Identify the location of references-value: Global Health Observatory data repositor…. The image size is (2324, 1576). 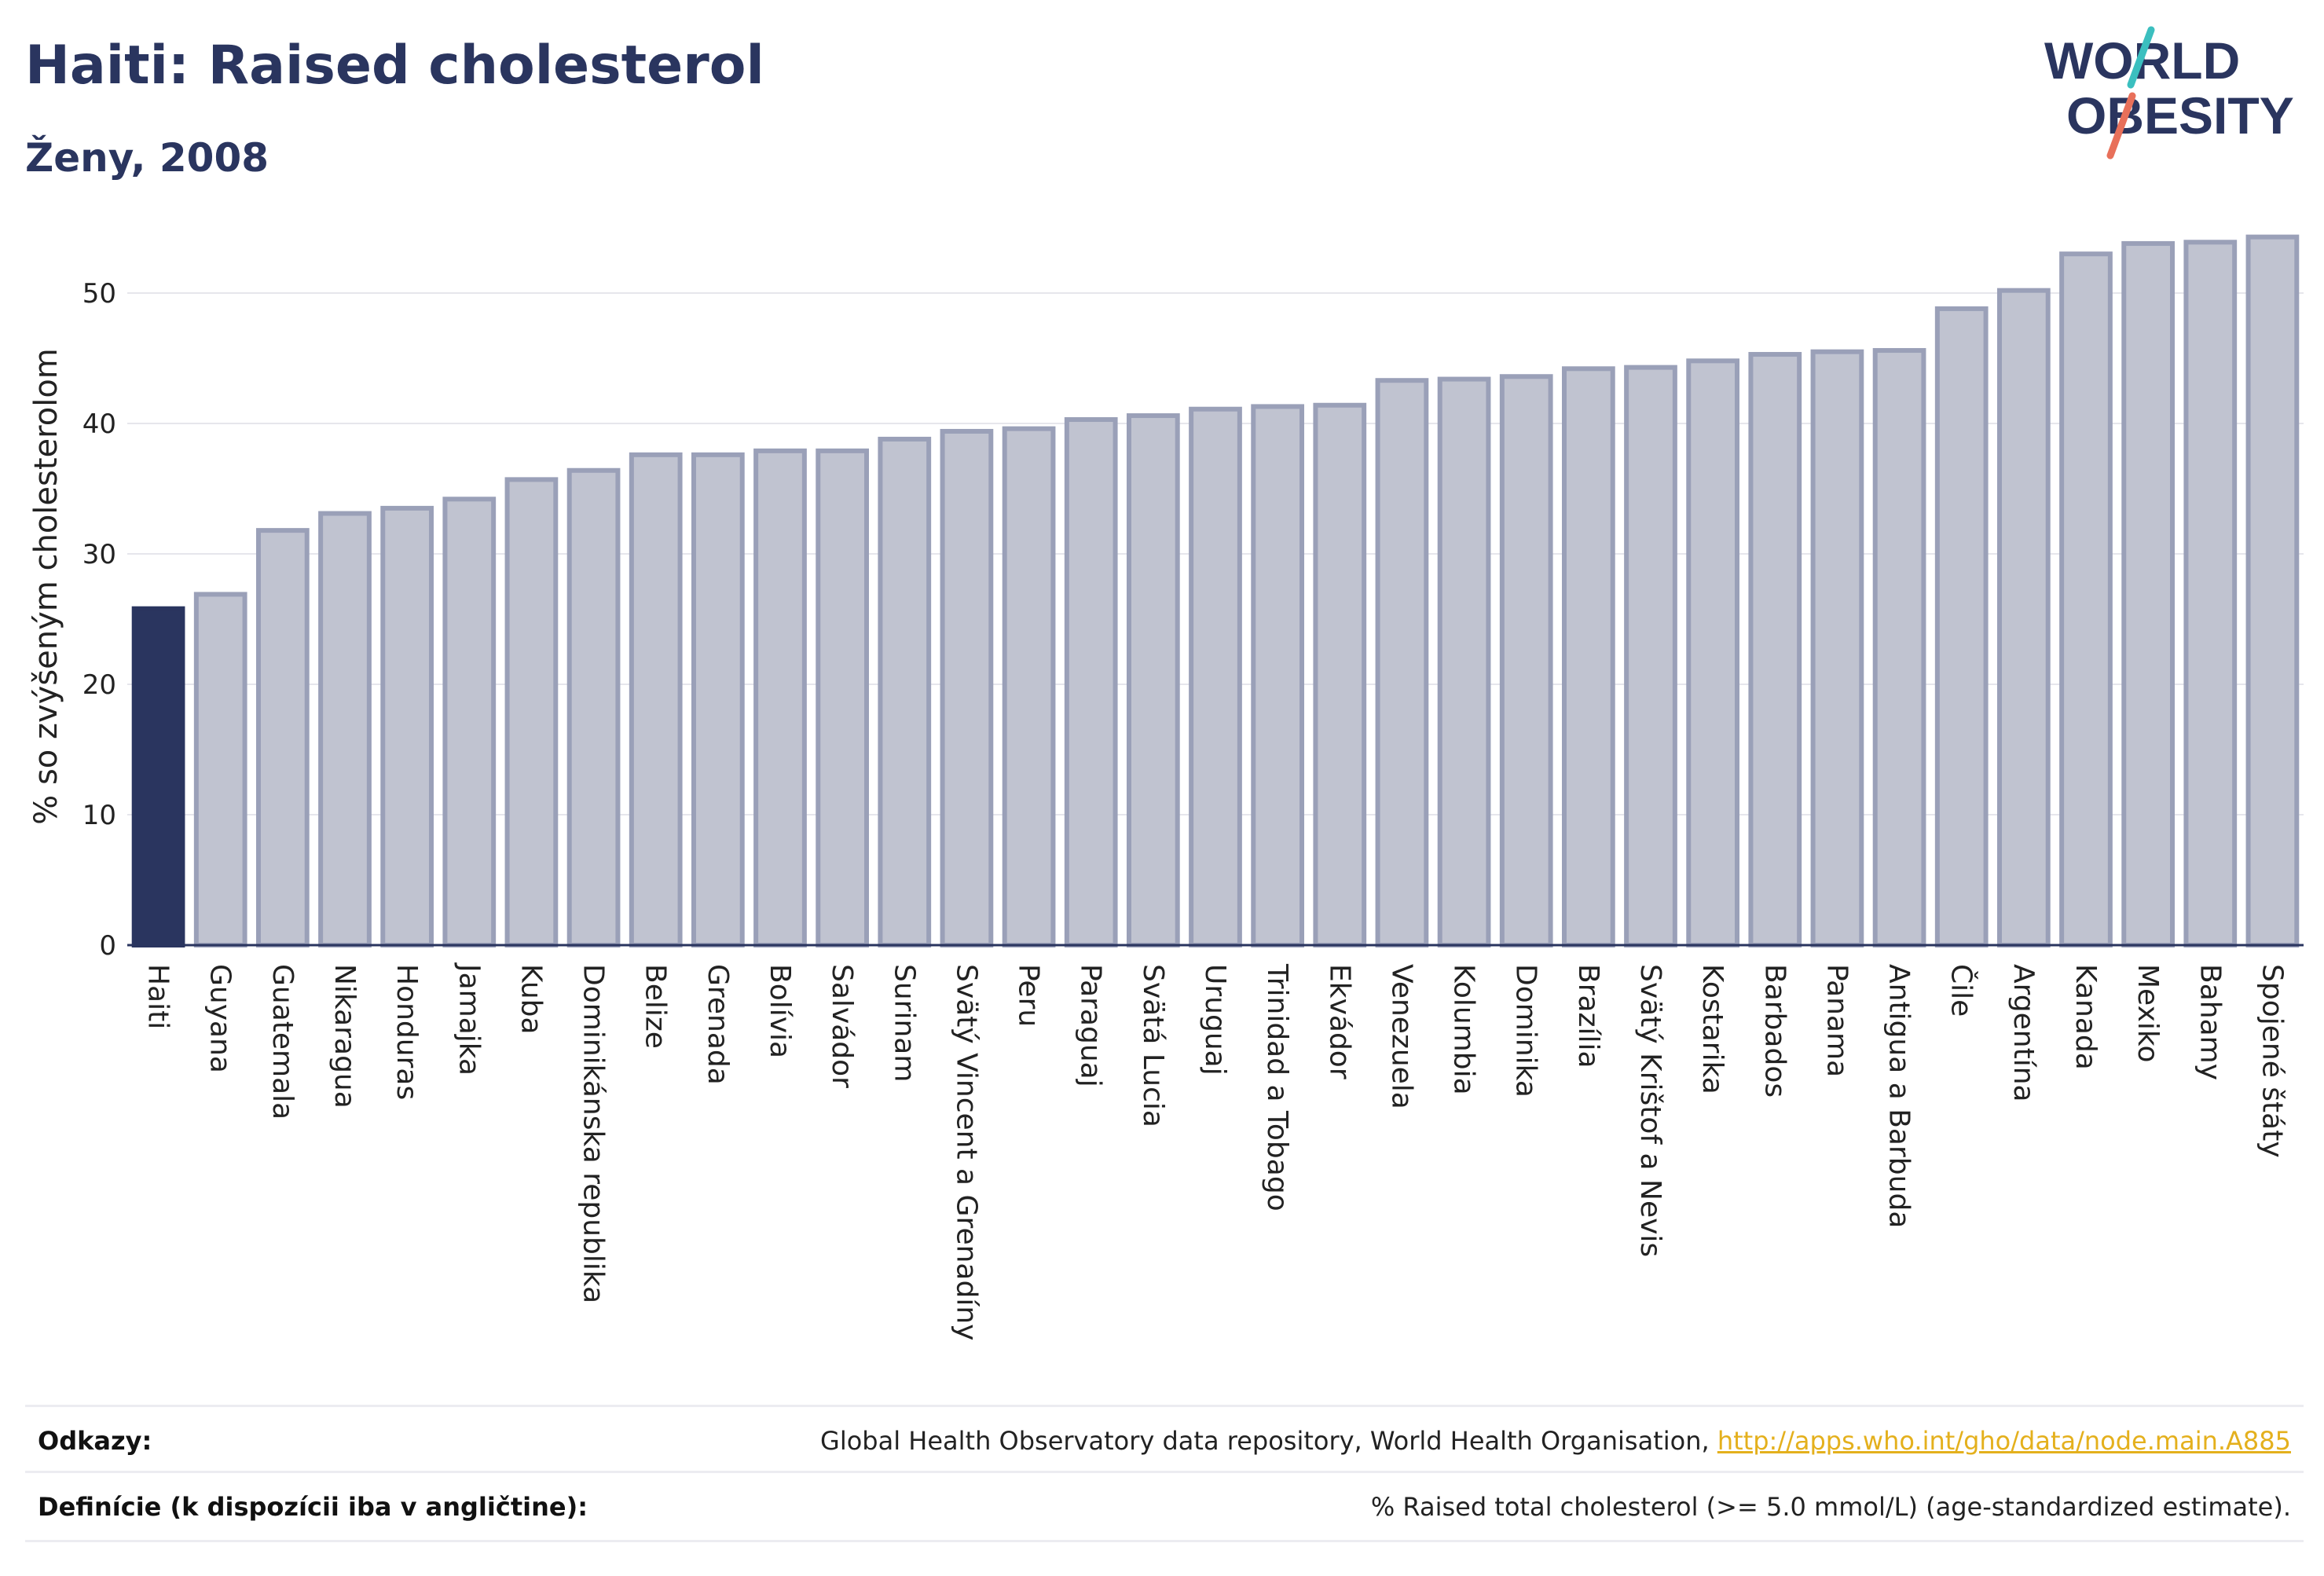
(1555, 1441).